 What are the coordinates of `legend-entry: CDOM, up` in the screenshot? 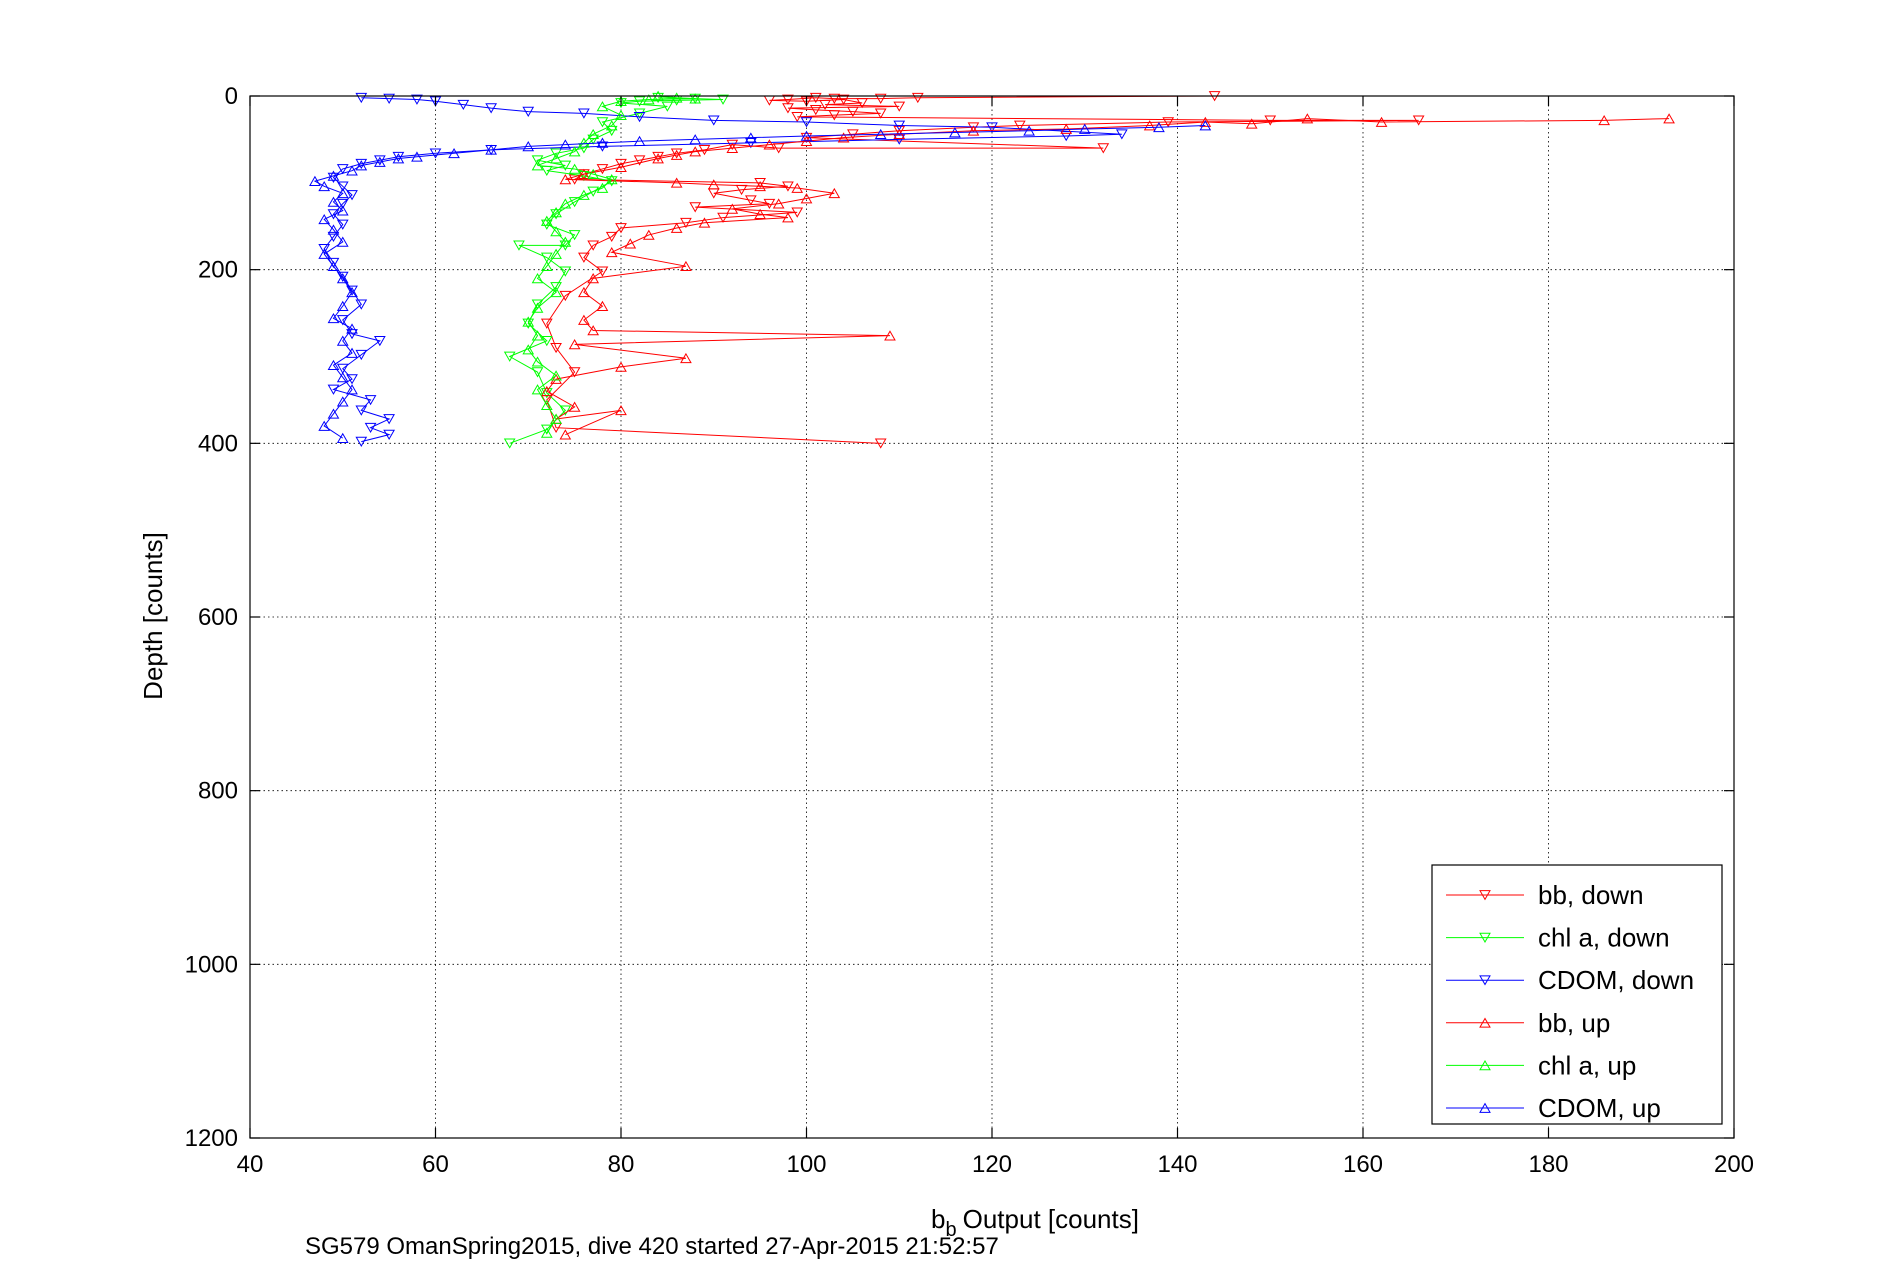 It's located at (1553, 1108).